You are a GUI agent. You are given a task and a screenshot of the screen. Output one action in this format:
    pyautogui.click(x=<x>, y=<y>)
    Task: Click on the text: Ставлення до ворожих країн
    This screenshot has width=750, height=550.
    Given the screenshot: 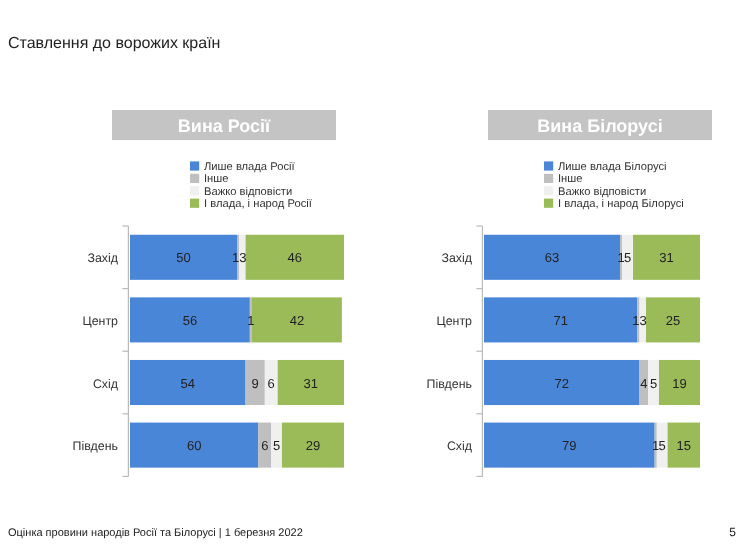 What is the action you would take?
    pyautogui.click(x=114, y=43)
    